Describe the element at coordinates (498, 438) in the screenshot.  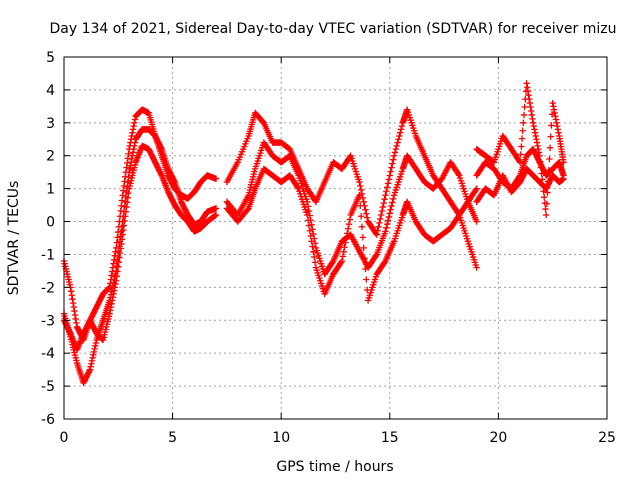
I see `x-tick-label: 20` at that location.